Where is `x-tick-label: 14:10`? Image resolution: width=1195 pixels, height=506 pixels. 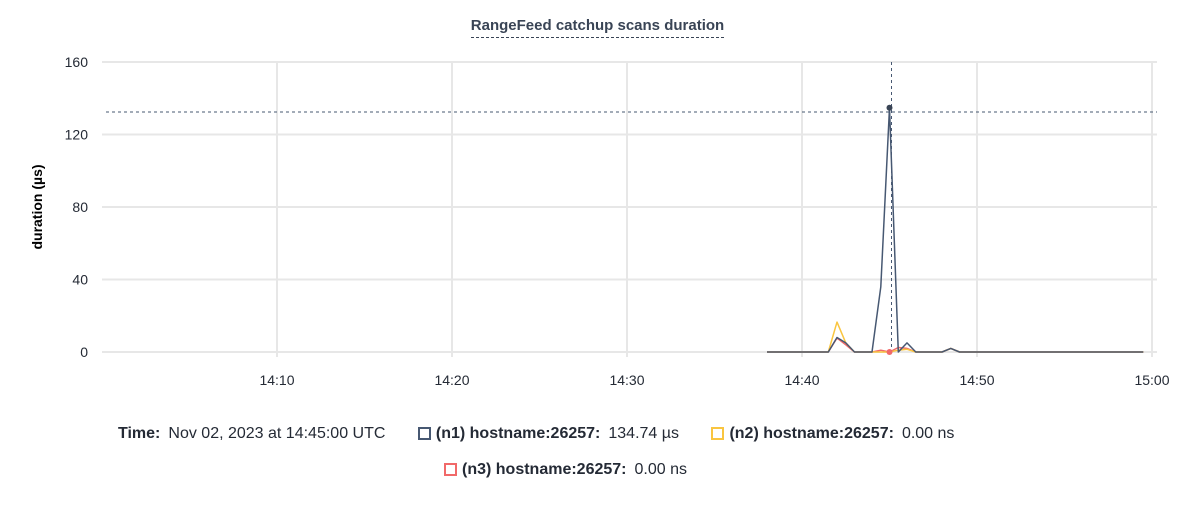 x-tick-label: 14:10 is located at coordinates (276, 380).